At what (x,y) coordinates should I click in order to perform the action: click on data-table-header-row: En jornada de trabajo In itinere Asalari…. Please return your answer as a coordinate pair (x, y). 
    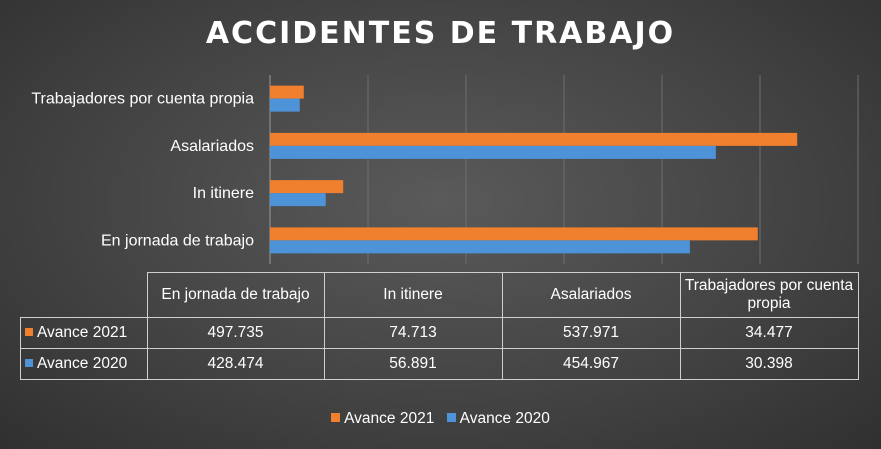
    Looking at the image, I should click on (440, 295).